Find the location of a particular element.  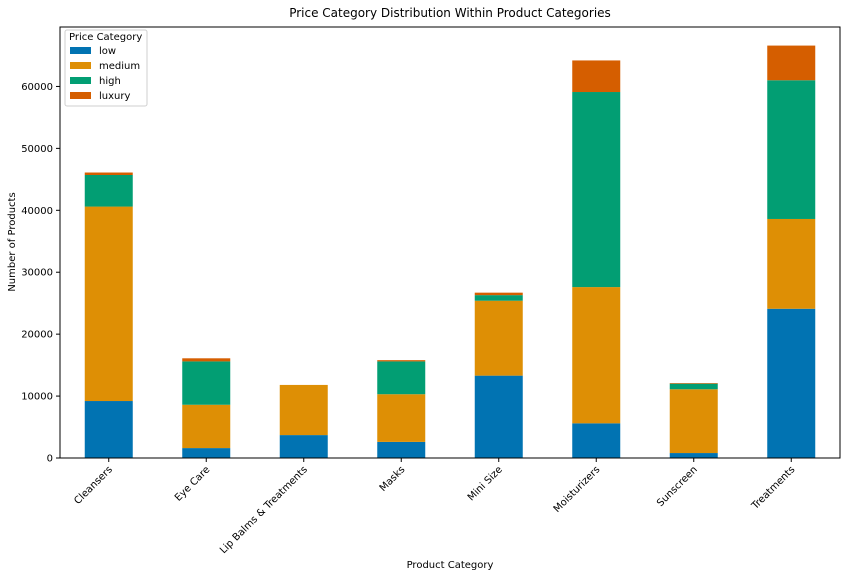

legend-label: luxury is located at coordinates (114, 96).